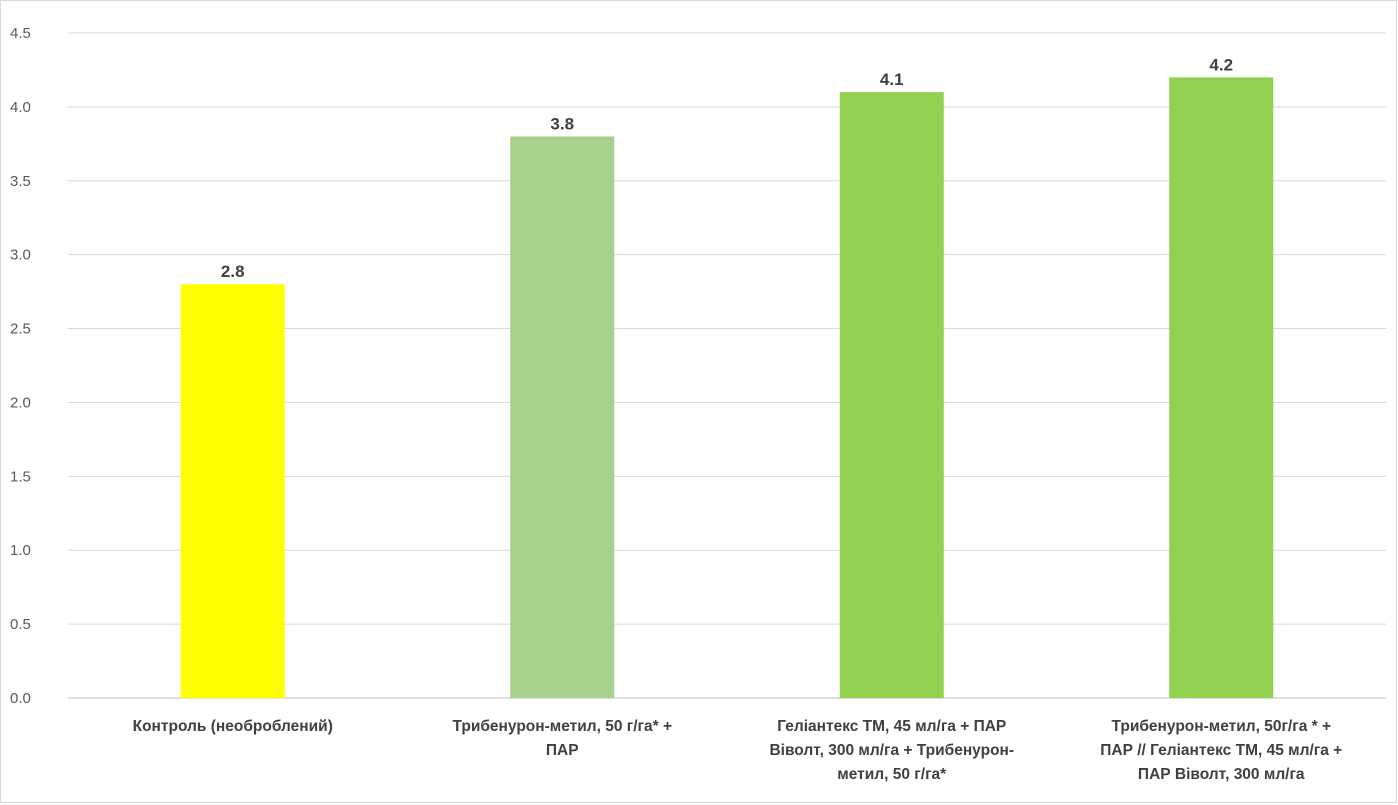 The width and height of the screenshot is (1398, 805). What do you see at coordinates (20, 107) in the screenshot?
I see `y-tick-label: 4.0` at bounding box center [20, 107].